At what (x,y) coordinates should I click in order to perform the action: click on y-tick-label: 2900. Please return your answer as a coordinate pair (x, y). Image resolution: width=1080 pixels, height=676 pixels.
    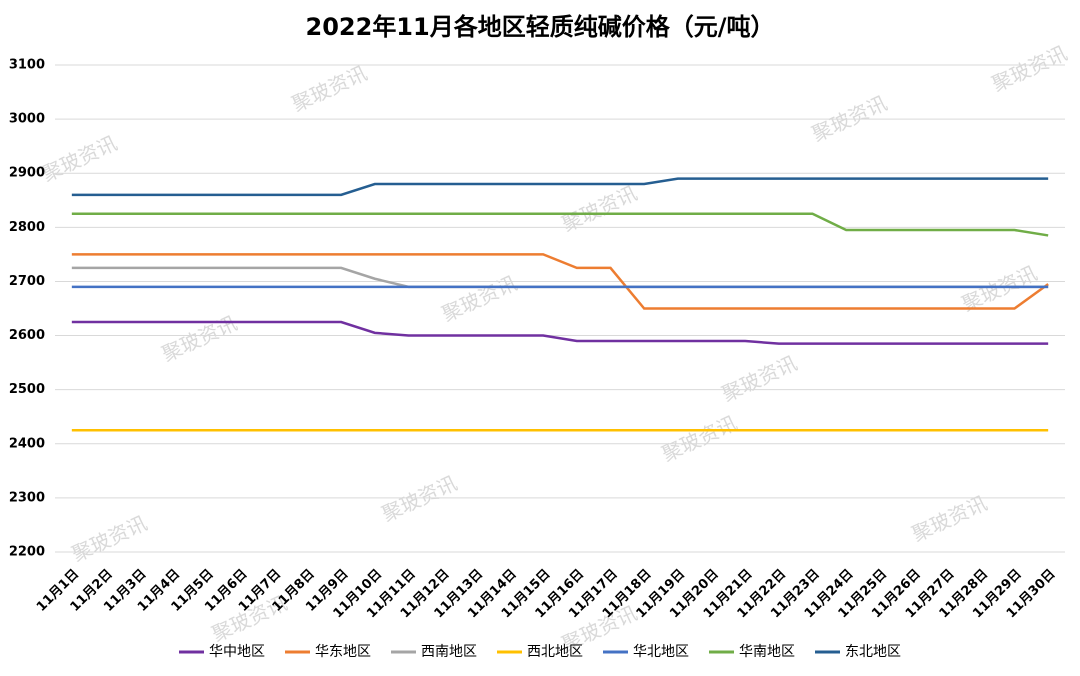
    Looking at the image, I should click on (27, 173).